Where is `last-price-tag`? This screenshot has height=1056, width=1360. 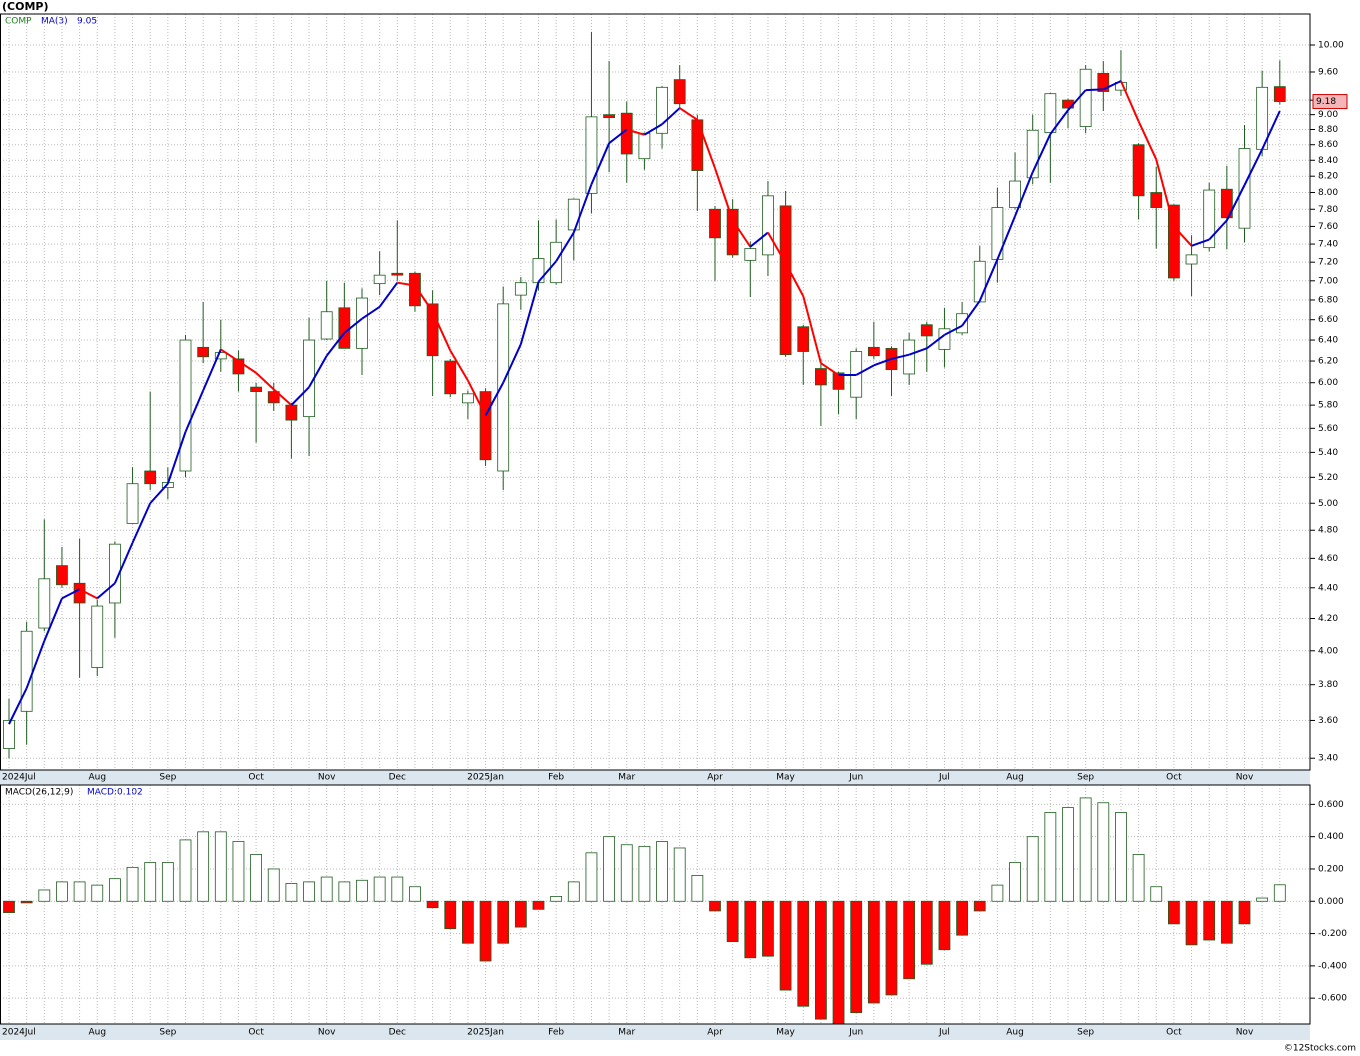 last-price-tag is located at coordinates (1330, 102).